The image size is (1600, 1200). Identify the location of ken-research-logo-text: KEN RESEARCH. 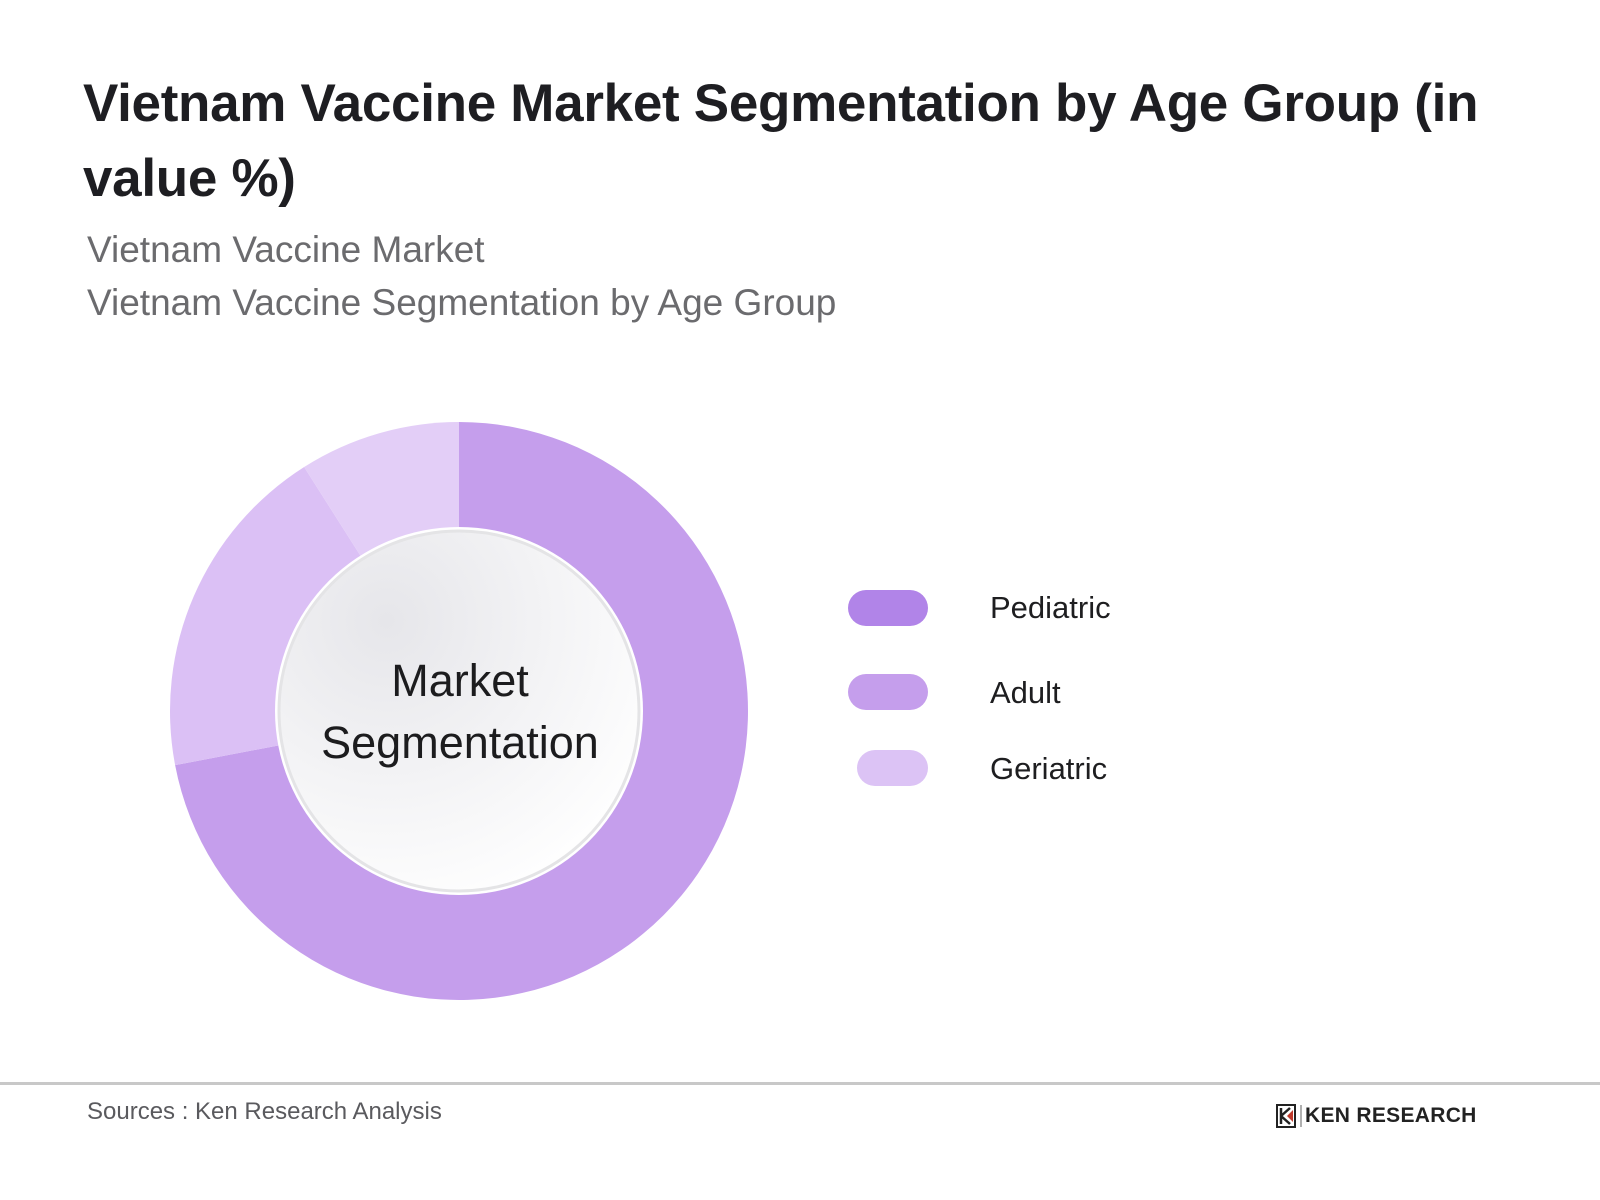
(1391, 1115).